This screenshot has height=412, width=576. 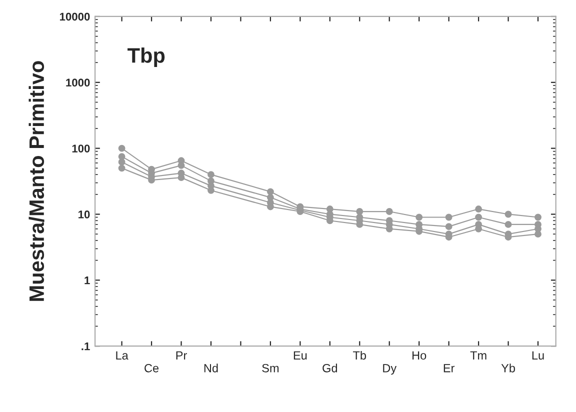 I want to click on x-tick-label: Gd, so click(x=330, y=368).